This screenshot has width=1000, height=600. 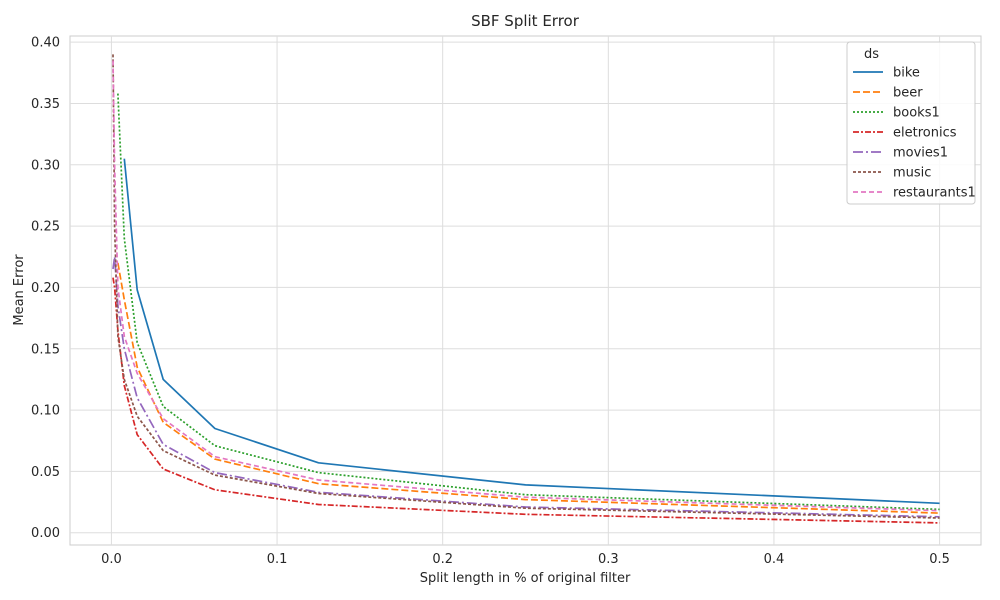 I want to click on legend-box, so click(x=911, y=123).